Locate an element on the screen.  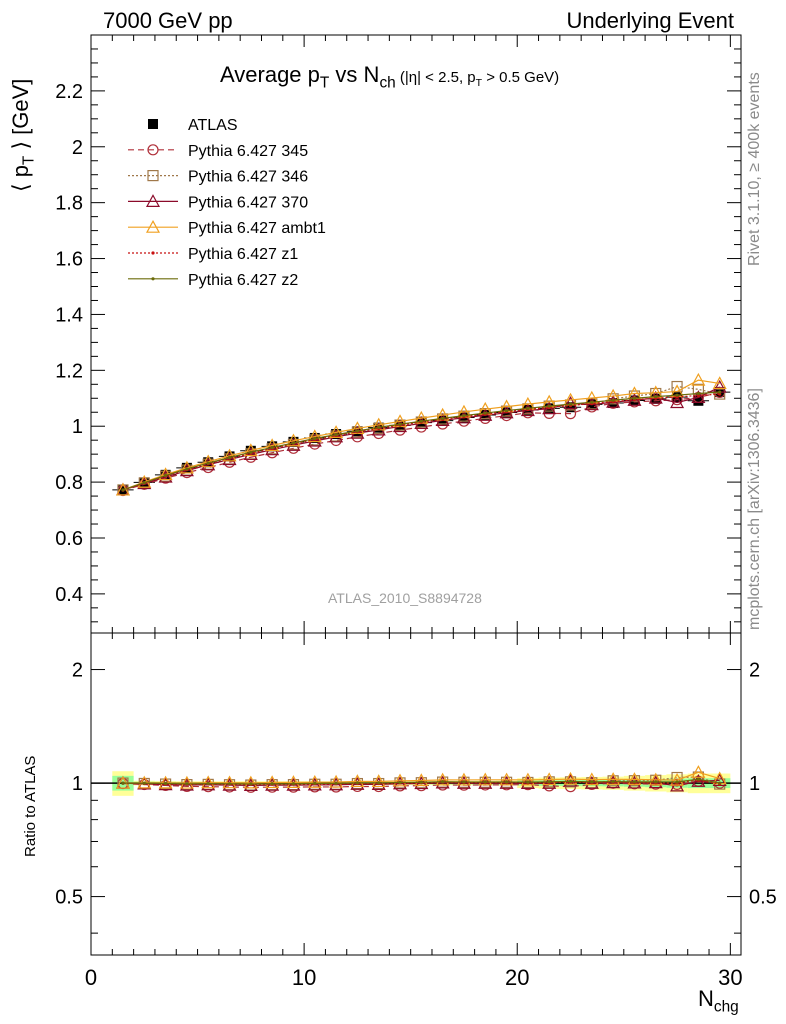
ratio-series-line is located at coordinates (421, 782).